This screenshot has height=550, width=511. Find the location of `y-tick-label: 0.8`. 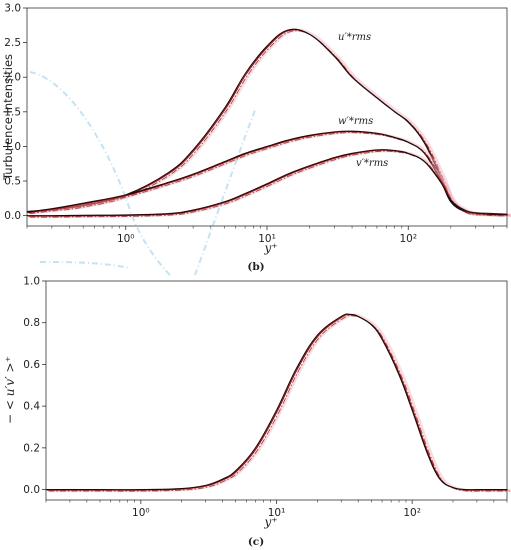

y-tick-label: 0.8 is located at coordinates (31, 323).